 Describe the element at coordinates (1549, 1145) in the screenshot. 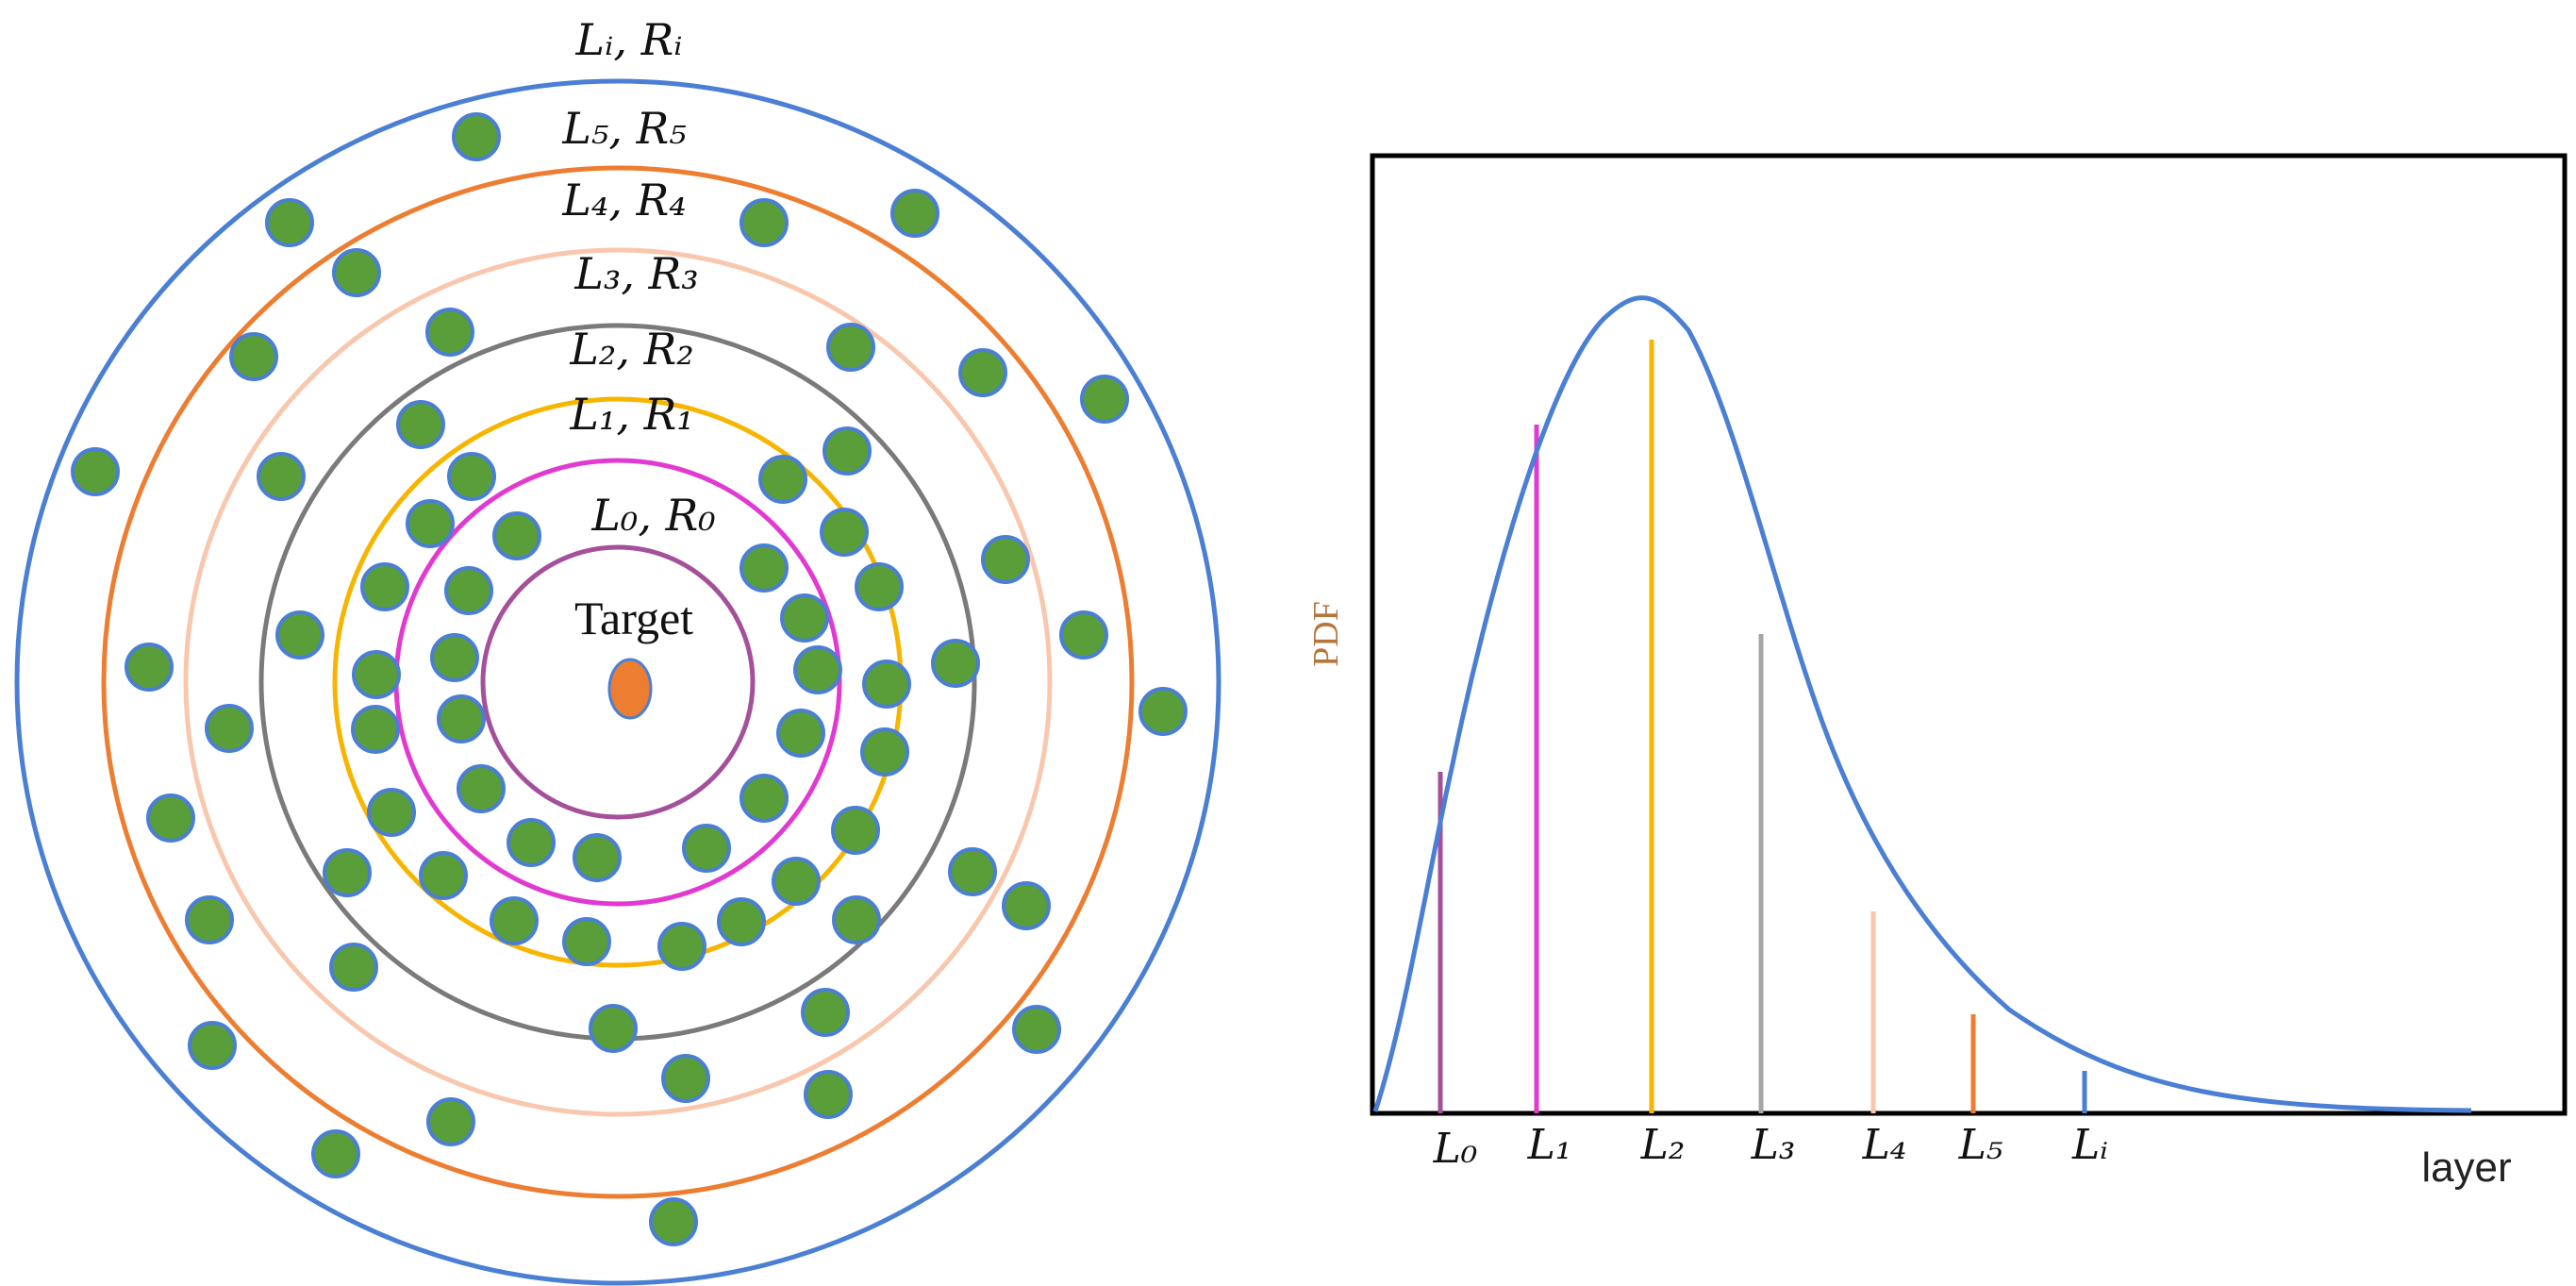

I see `tick-label-L1: L₁` at that location.